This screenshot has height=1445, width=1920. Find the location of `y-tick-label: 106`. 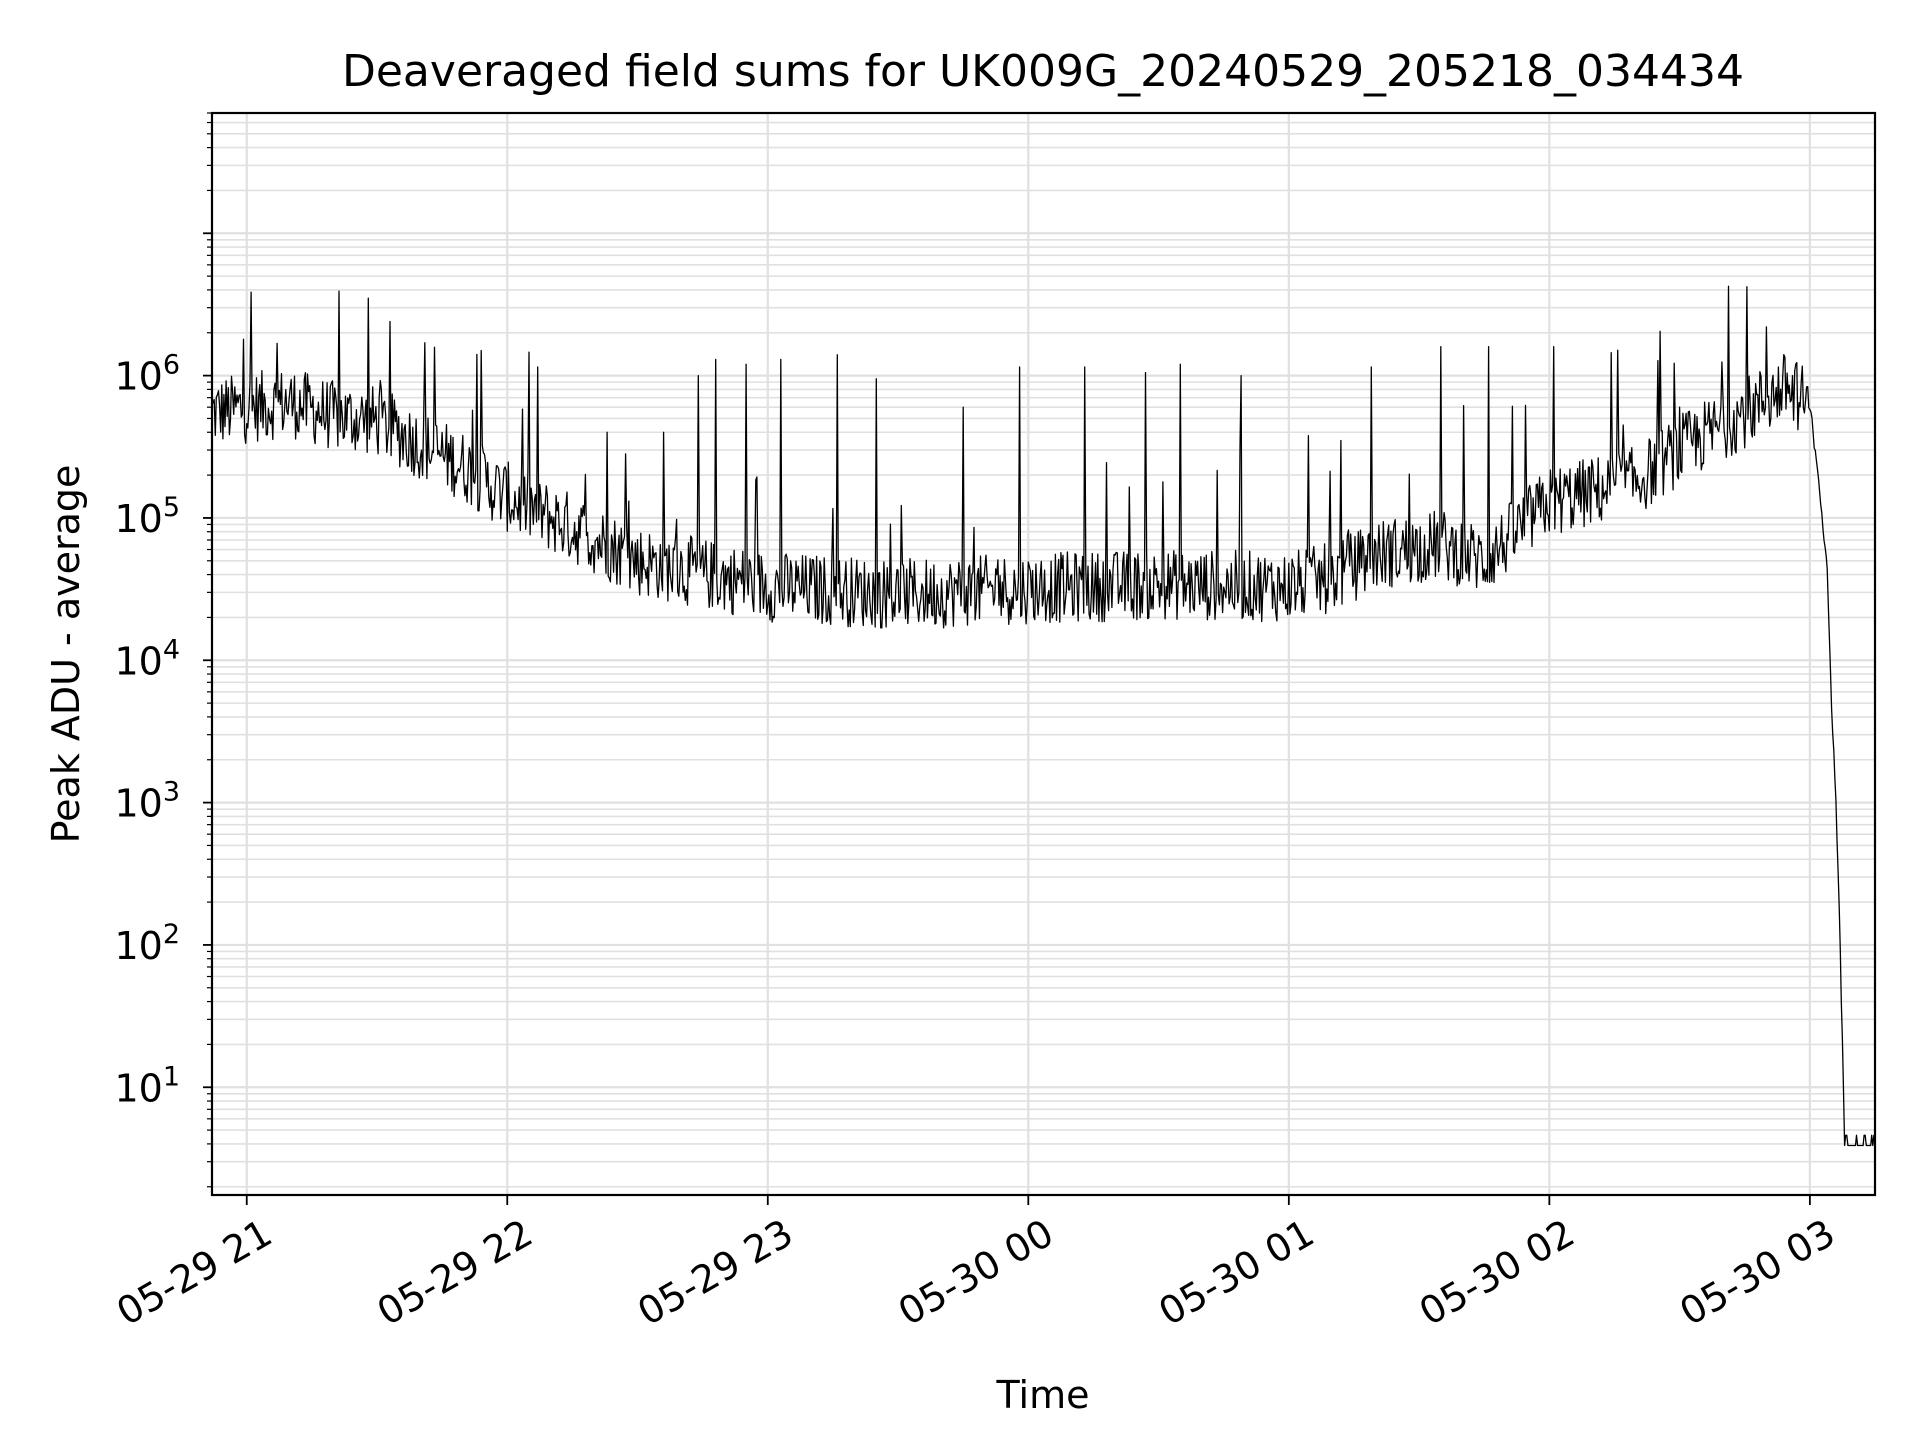

y-tick-label: 106 is located at coordinates (147, 374).